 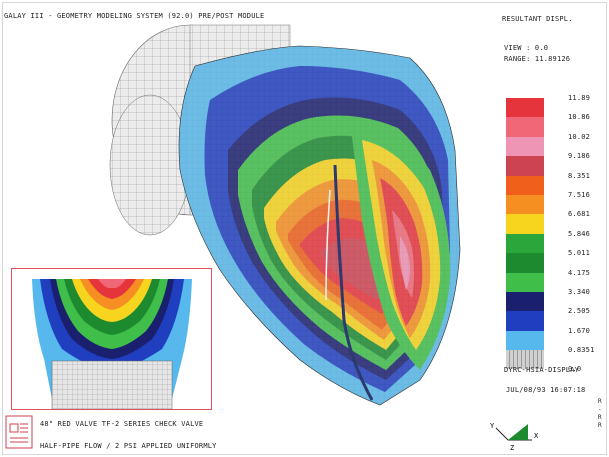 What do you see at coordinates (579, 214) in the screenshot?
I see `legend-value: 6.681` at bounding box center [579, 214].